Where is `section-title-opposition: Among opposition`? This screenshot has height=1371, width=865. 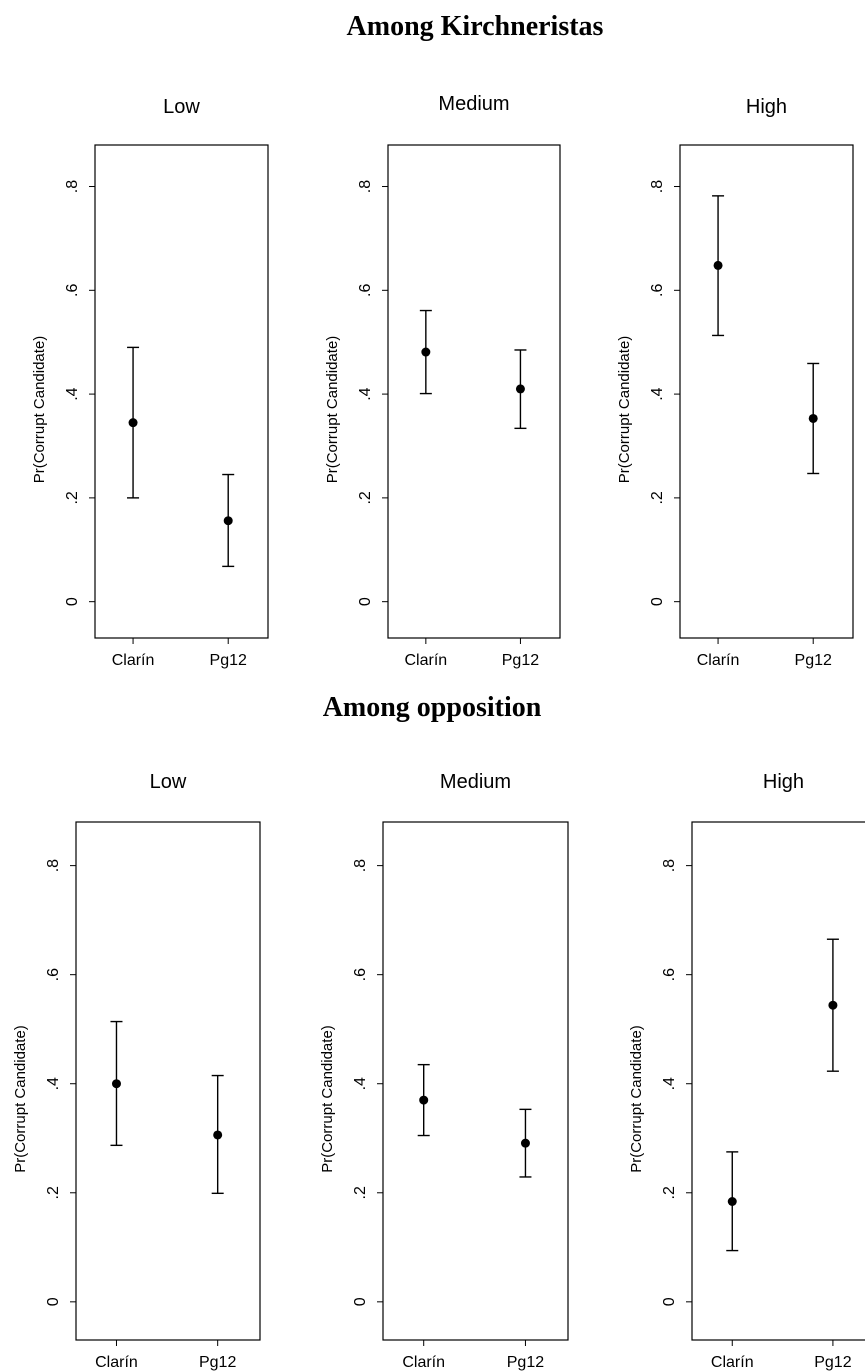
section-title-opposition: Among opposition is located at coordinates (432, 707).